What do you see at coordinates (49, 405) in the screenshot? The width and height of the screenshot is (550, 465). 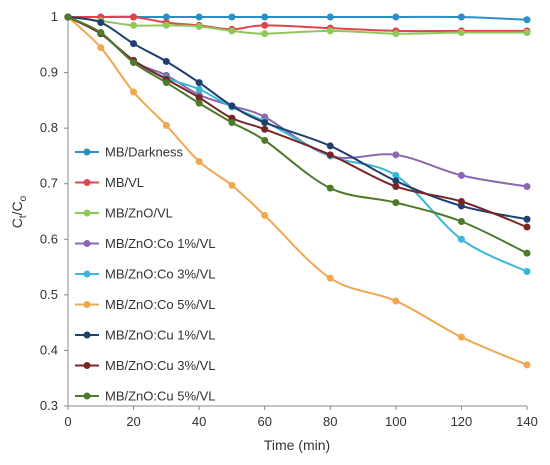 I see `y-tick-label: 0.3` at bounding box center [49, 405].